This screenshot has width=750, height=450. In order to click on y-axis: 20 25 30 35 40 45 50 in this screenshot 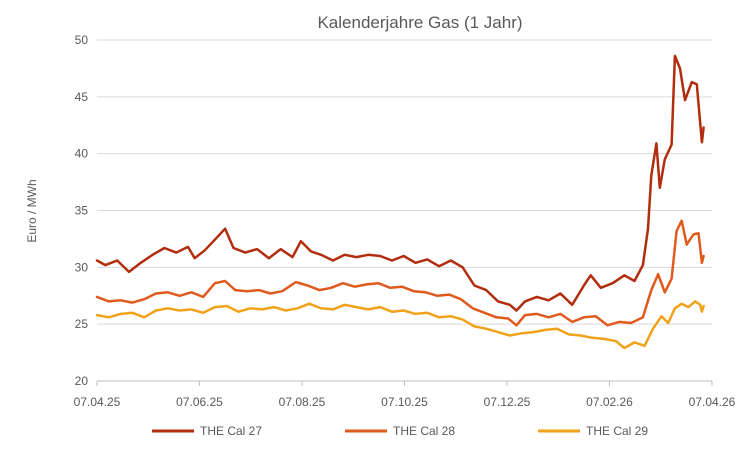, I will do `click(82, 210)`.